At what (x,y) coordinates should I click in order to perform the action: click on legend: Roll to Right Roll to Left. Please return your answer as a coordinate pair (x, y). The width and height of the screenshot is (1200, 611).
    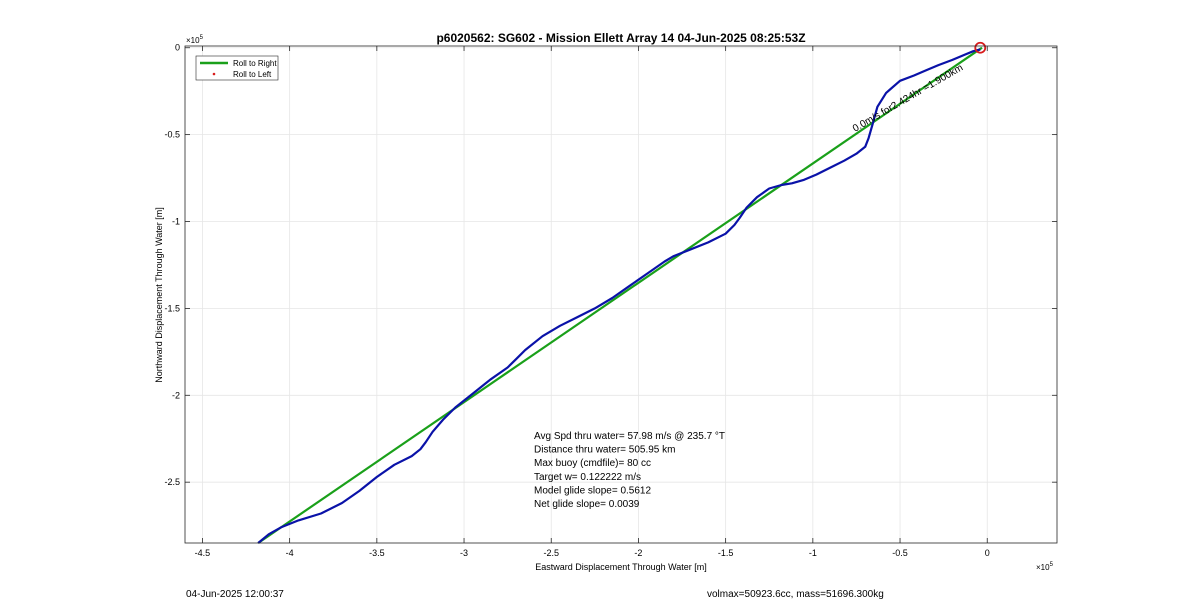
    Looking at the image, I should click on (237, 68).